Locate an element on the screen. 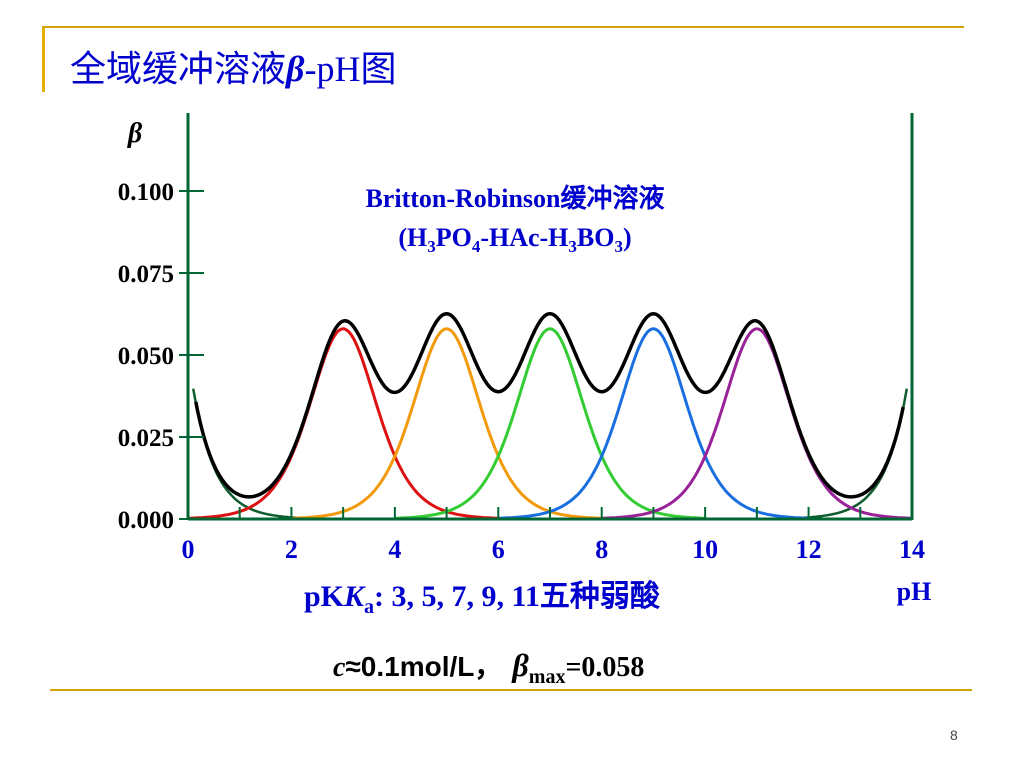 The height and width of the screenshot is (768, 1024). inner-title-line2: (H3PO4-HAc-H3BO3) is located at coordinates (514, 239).